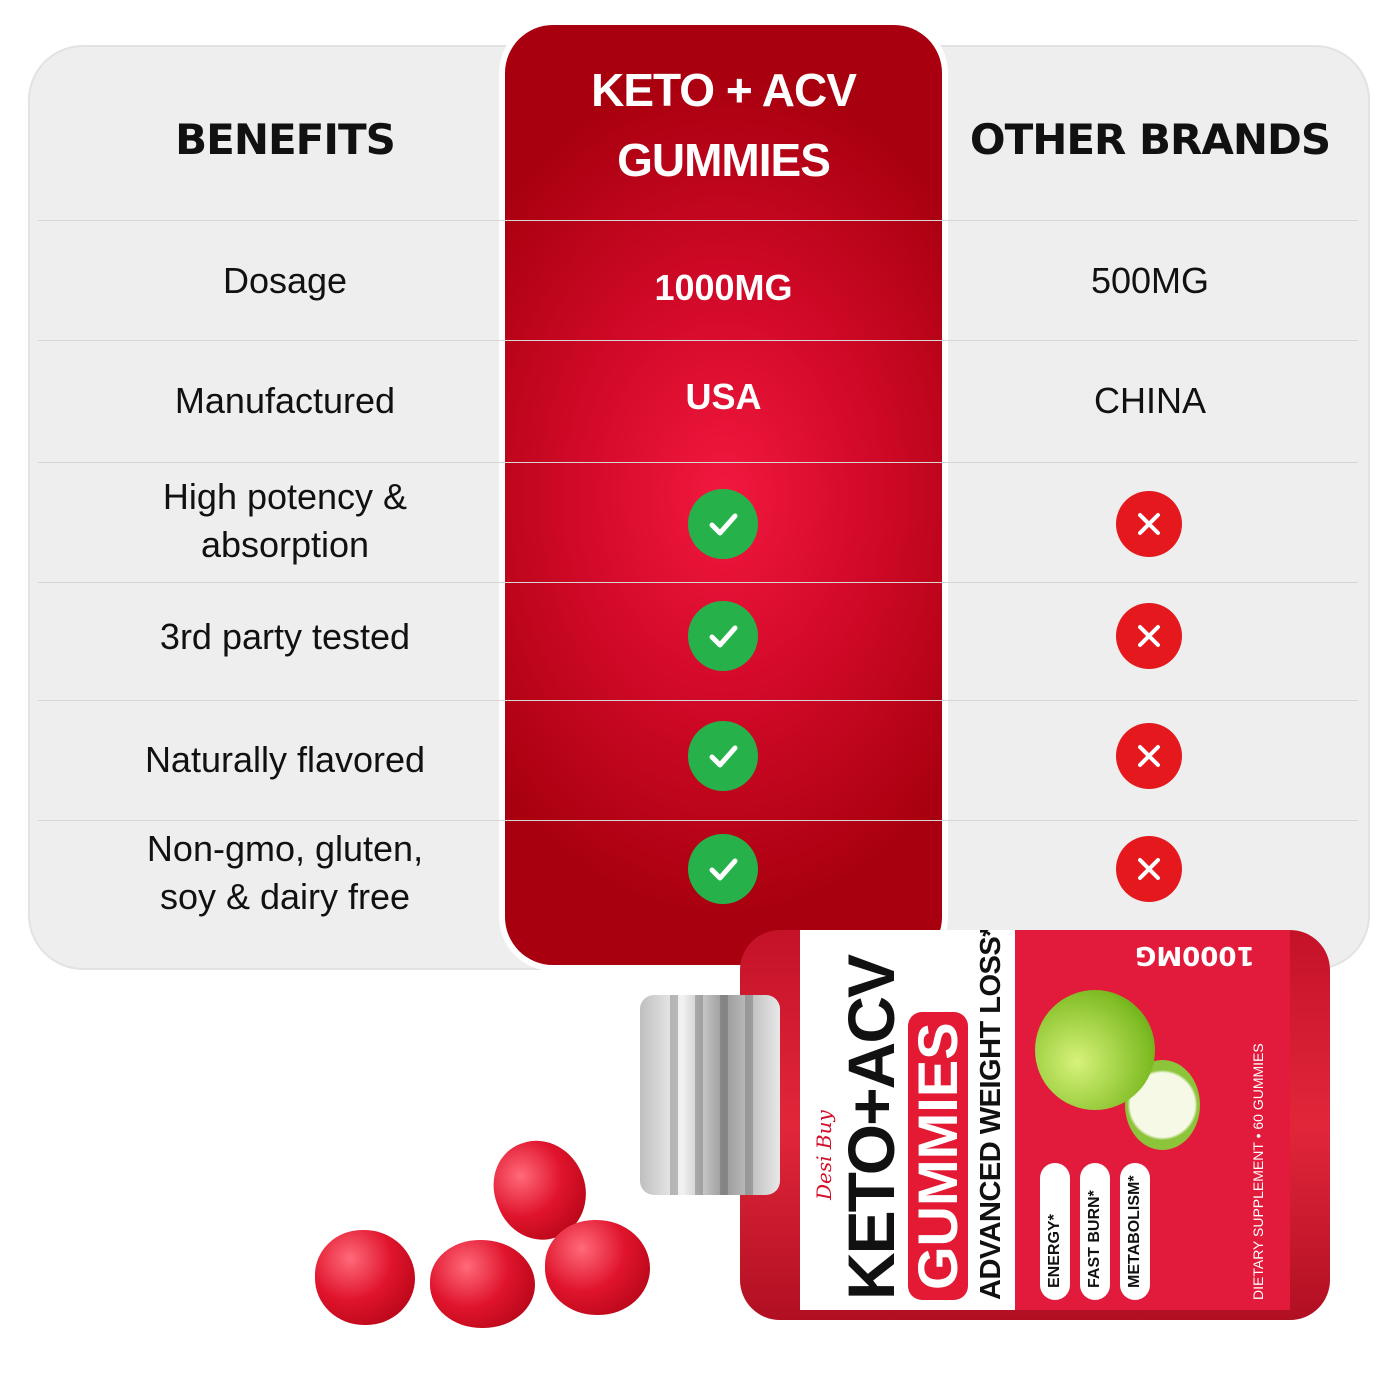  What do you see at coordinates (1258, 1171) in the screenshot?
I see `bottle-footer: DIETARY SUPPLEMENT • 60 GUMMIES` at bounding box center [1258, 1171].